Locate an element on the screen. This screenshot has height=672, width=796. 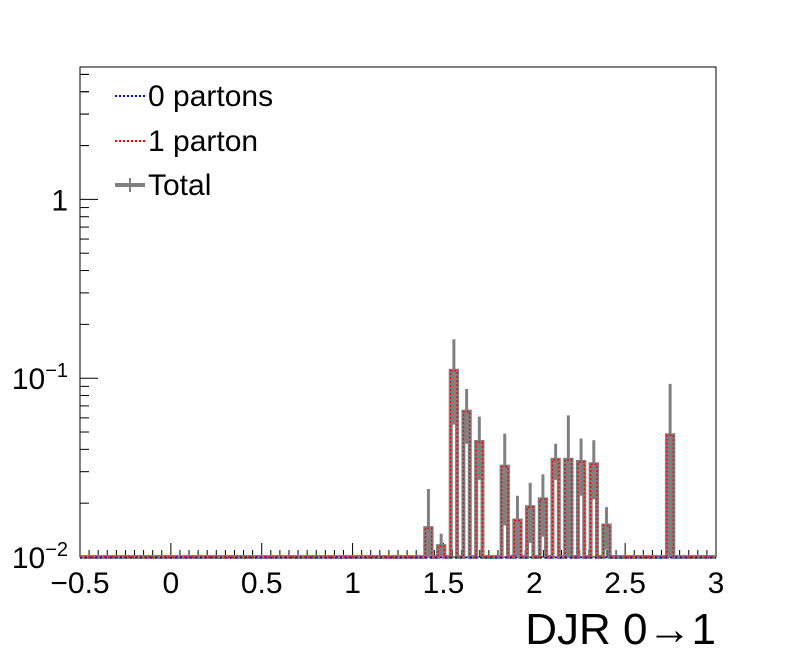
x-tick-label: 2.5 is located at coordinates (625, 583).